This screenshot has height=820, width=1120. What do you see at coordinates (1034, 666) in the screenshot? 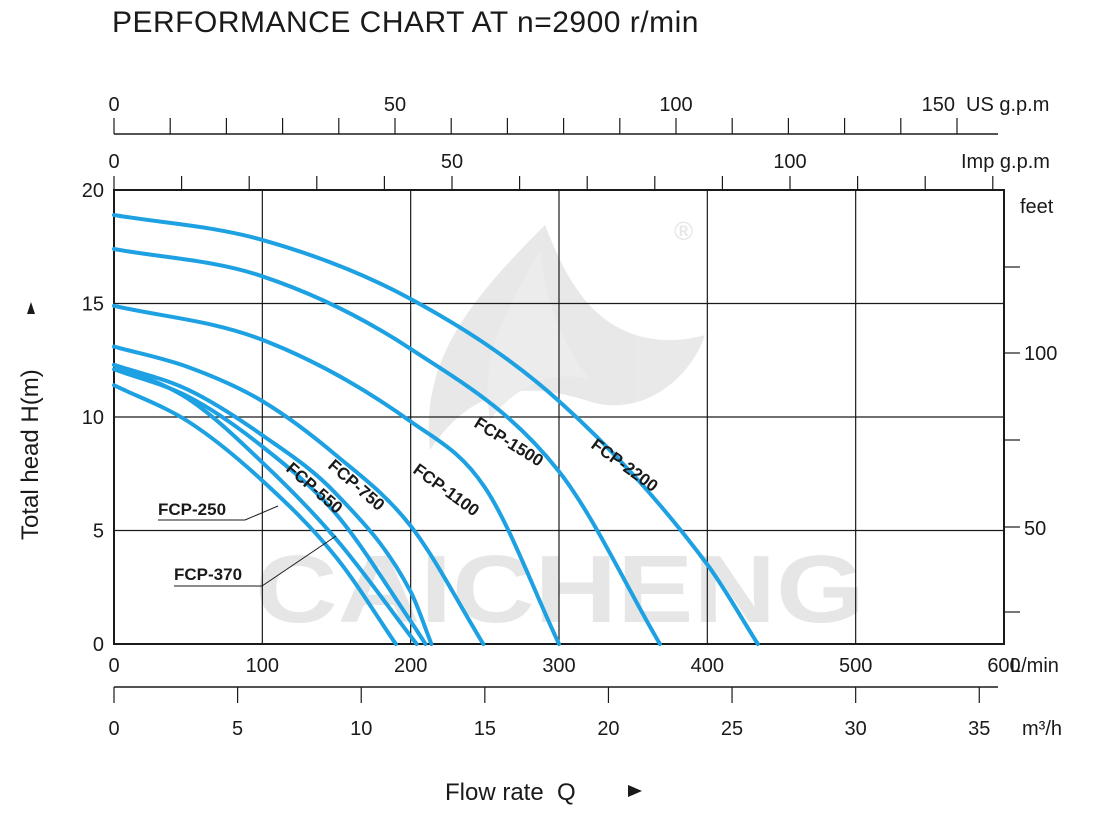
I see `x-unit-label: L/min` at bounding box center [1034, 666].